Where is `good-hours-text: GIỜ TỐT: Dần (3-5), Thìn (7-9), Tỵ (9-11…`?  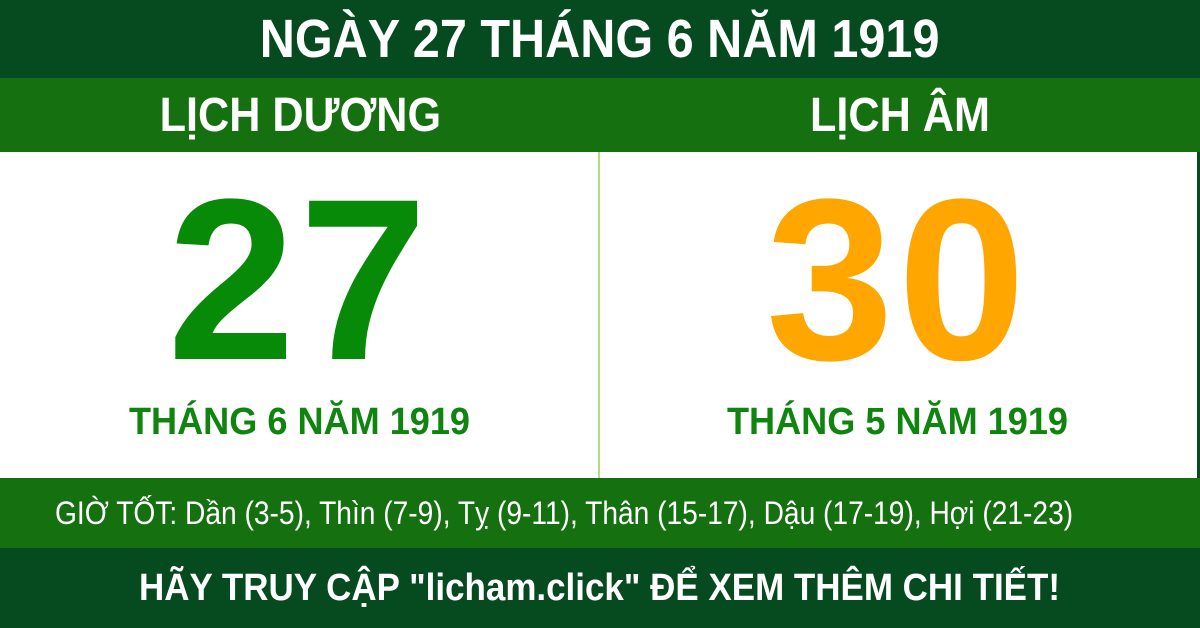
good-hours-text: GIỜ TỐT: Dần (3-5), Thìn (7-9), Tỵ (9-11… is located at coordinates (564, 512).